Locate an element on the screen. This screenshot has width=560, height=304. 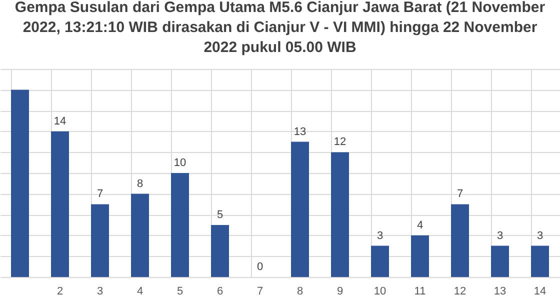
x-tick-label: 7 is located at coordinates (260, 292).